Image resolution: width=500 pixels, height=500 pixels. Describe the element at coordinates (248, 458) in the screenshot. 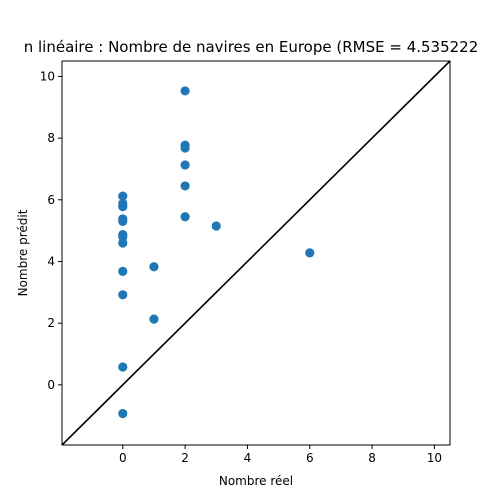

I see `x-tick-label-4: 4` at that location.